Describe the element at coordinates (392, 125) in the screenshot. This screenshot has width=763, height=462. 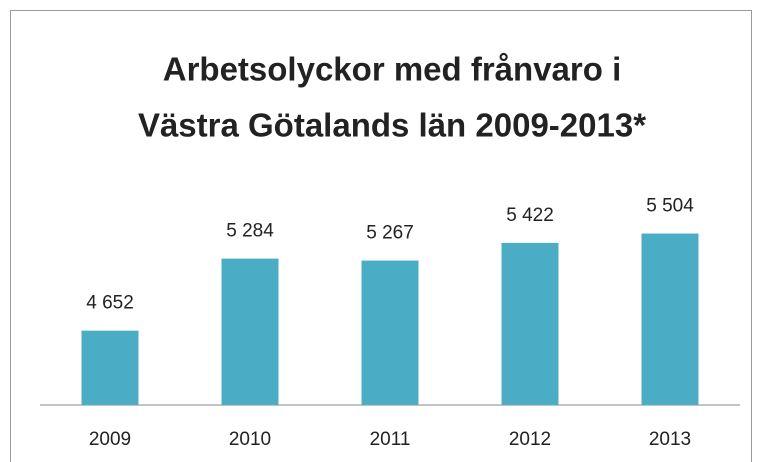
I see `chart-title: Västra Götalands län 2009-2013*` at that location.